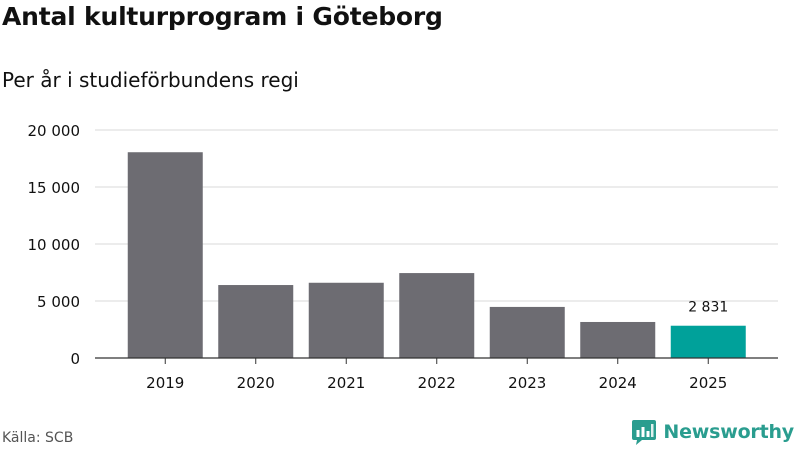 This screenshot has height=450, width=800. I want to click on x-tick-label: 2025, so click(708, 383).